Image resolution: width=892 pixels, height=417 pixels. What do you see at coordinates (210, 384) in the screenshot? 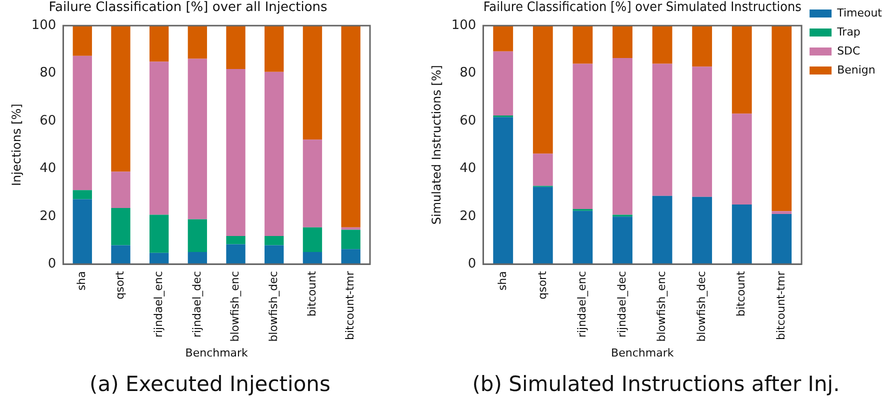
I see `text: (a) Executed Injections` at bounding box center [210, 384].